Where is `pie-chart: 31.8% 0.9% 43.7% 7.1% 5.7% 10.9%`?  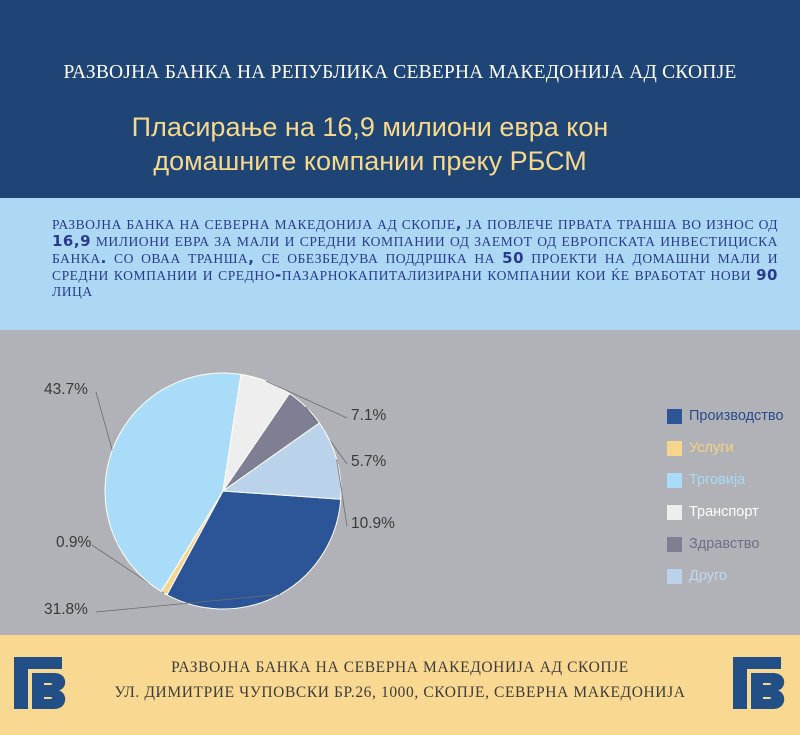
pie-chart: 31.8% 0.9% 43.7% 7.1% 5.7% 10.9% is located at coordinates (219, 495).